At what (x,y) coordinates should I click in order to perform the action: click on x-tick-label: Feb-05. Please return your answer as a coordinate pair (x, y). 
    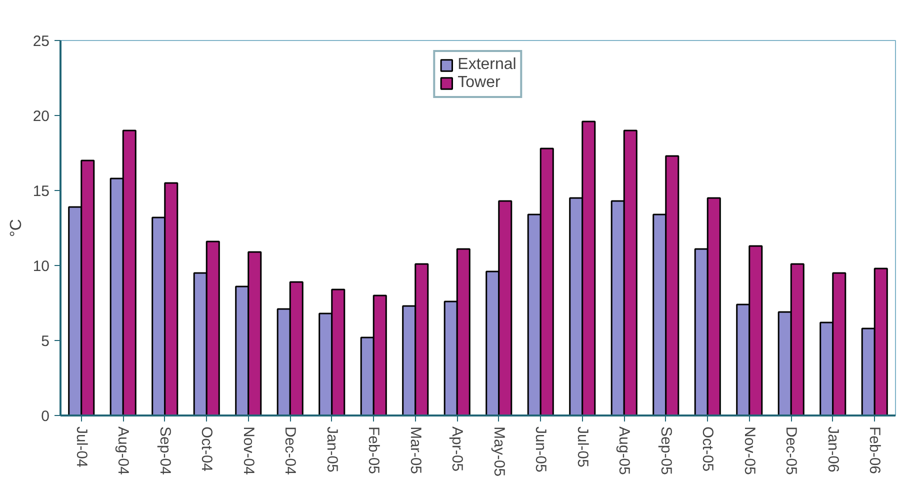
    Looking at the image, I should click on (373, 450).